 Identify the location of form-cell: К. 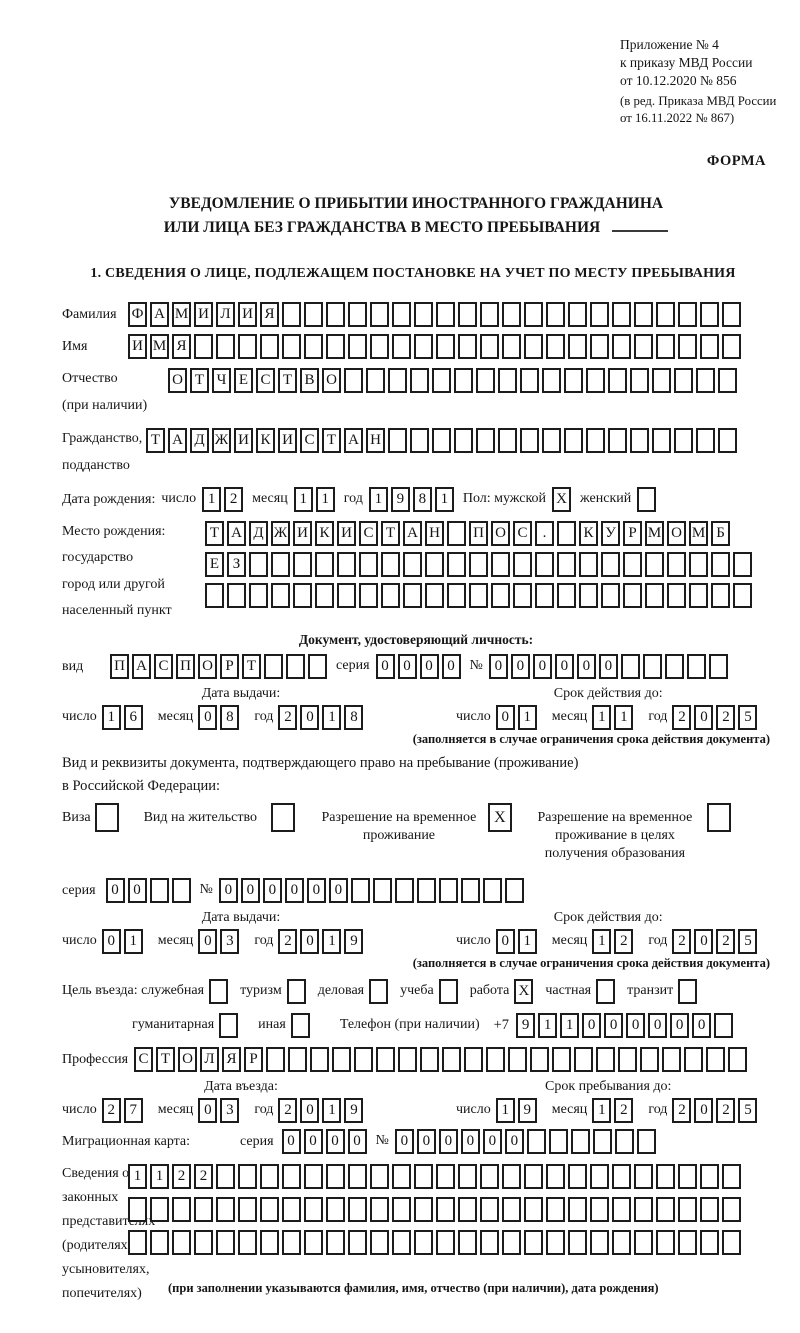
(265, 441).